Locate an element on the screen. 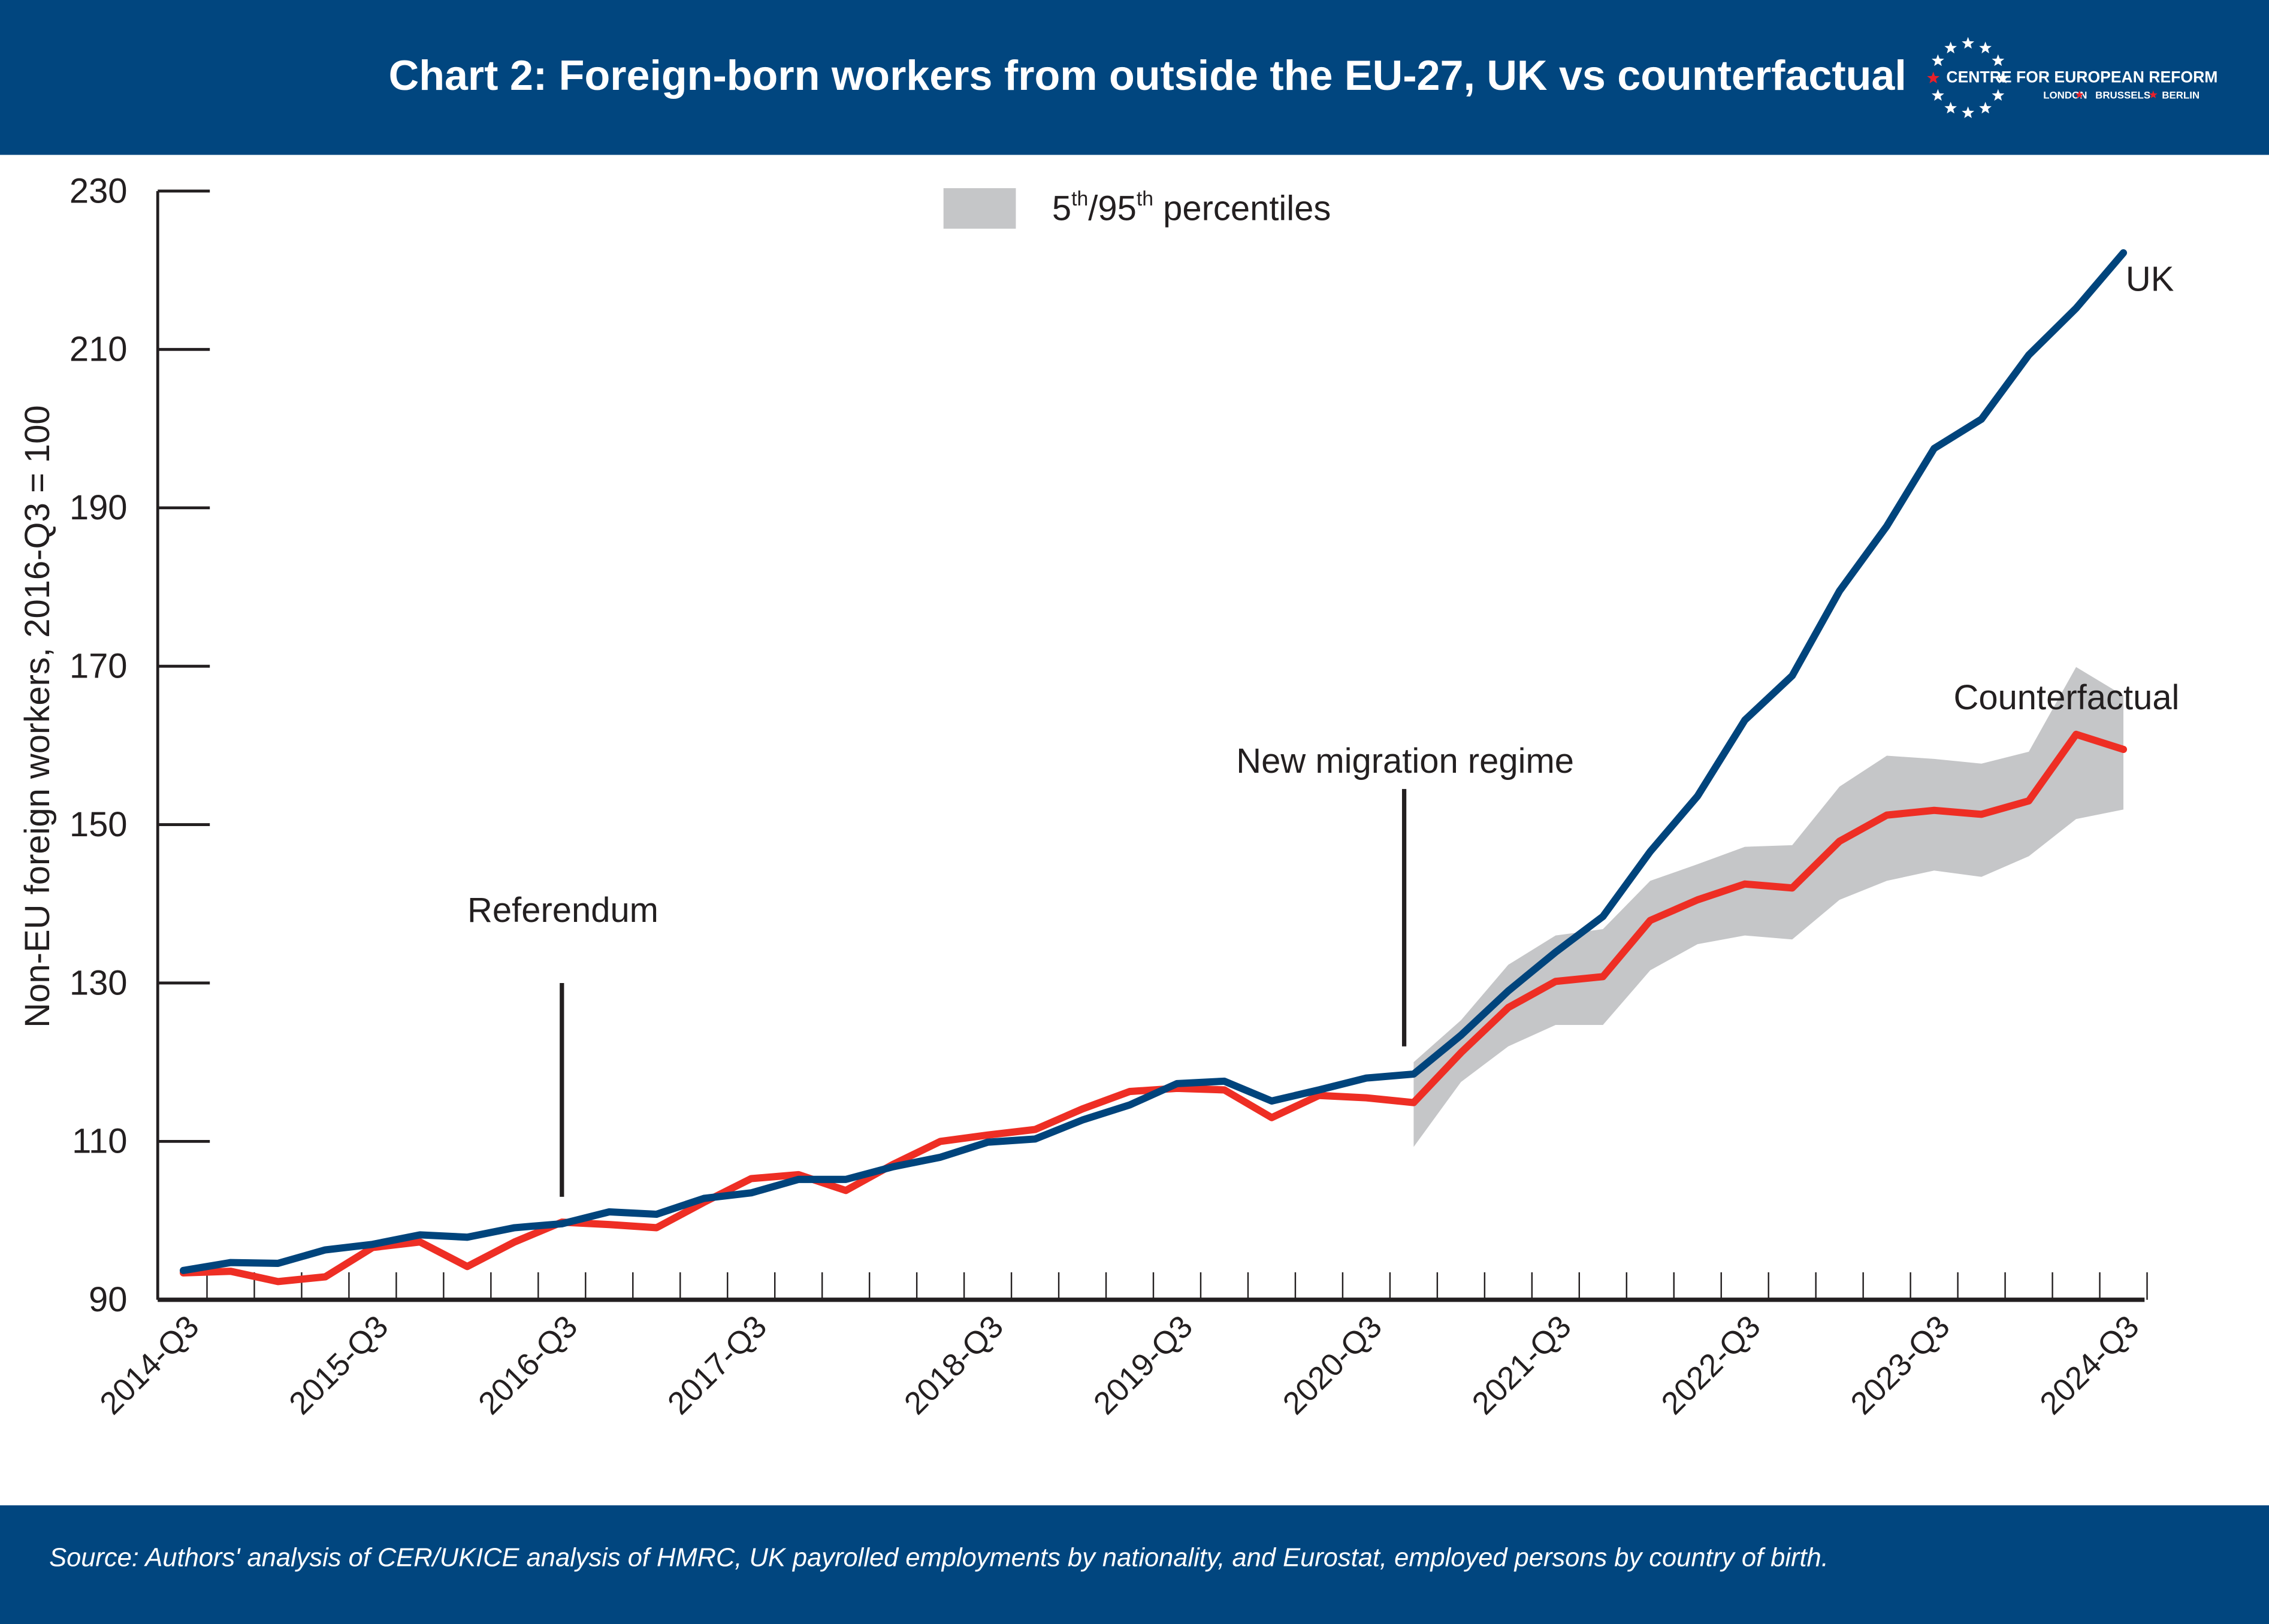 Image resolution: width=2269 pixels, height=1624 pixels. y-tick-label: 230 is located at coordinates (99, 191).